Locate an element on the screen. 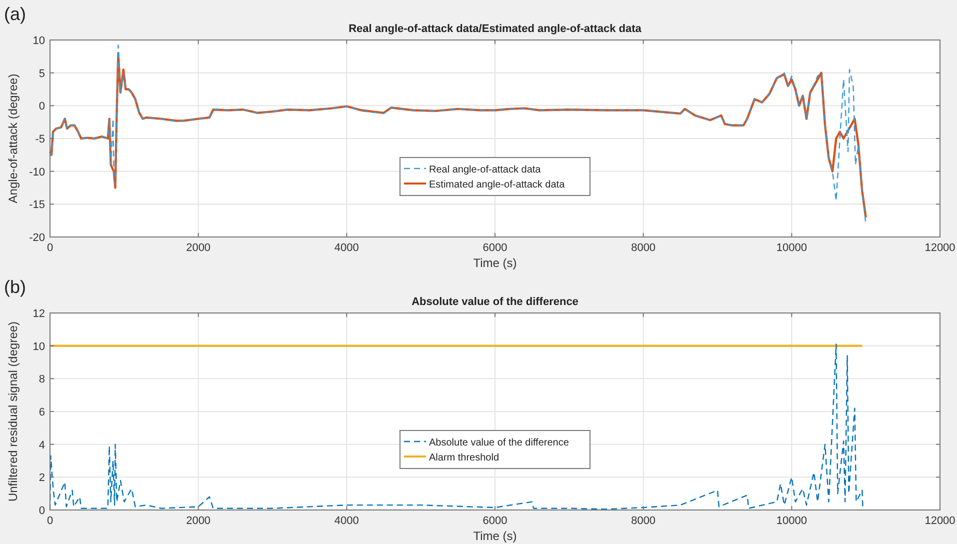  y-tick-label: 4 is located at coordinates (41, 445).